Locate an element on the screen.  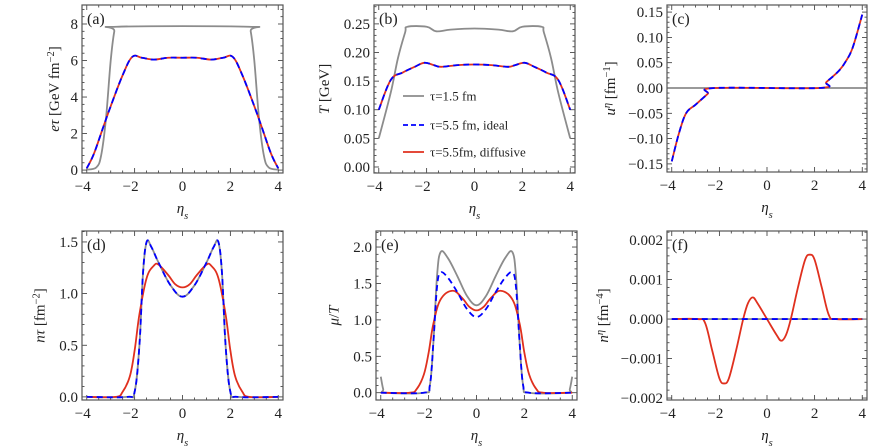
y-tick-label: 0.25 is located at coordinates (357, 25).